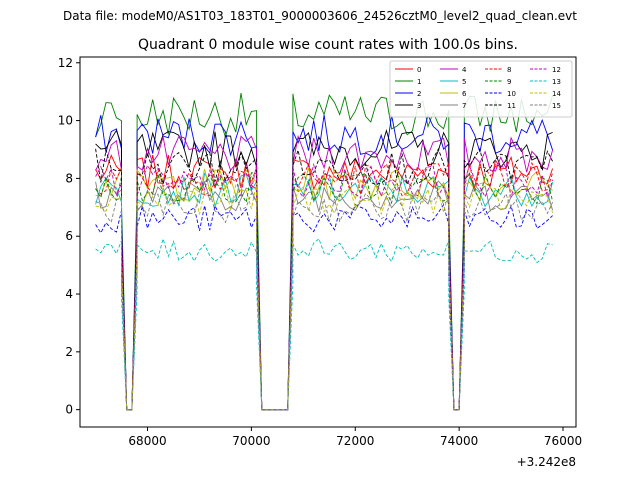  What do you see at coordinates (147, 441) in the screenshot?
I see `x-tick-label: 68000` at bounding box center [147, 441].